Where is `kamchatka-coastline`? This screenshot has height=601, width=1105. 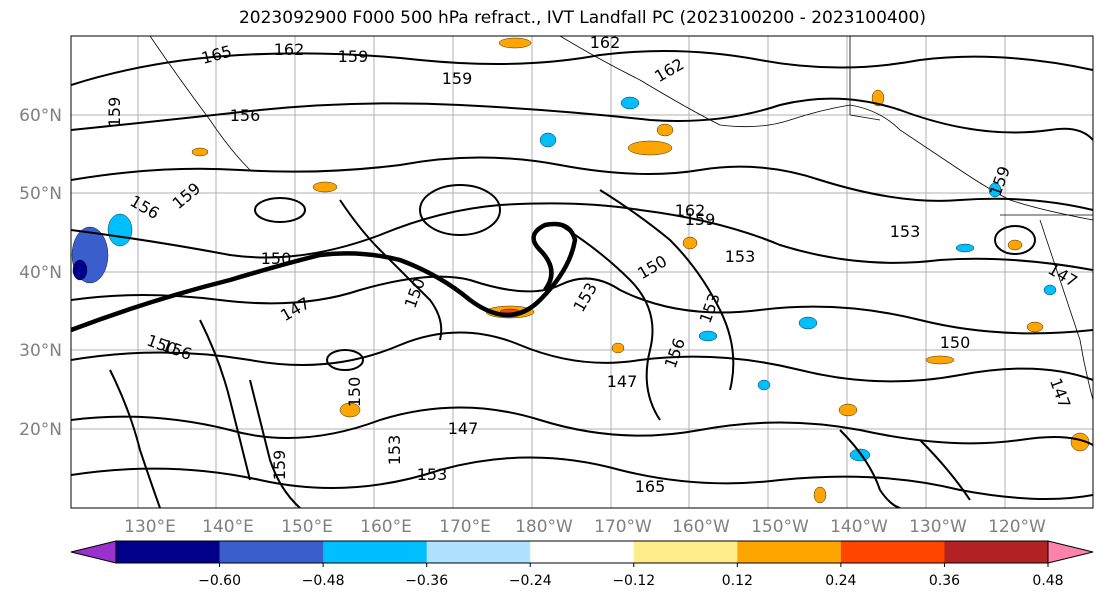 kamchatka-coastline is located at coordinates (200, 103).